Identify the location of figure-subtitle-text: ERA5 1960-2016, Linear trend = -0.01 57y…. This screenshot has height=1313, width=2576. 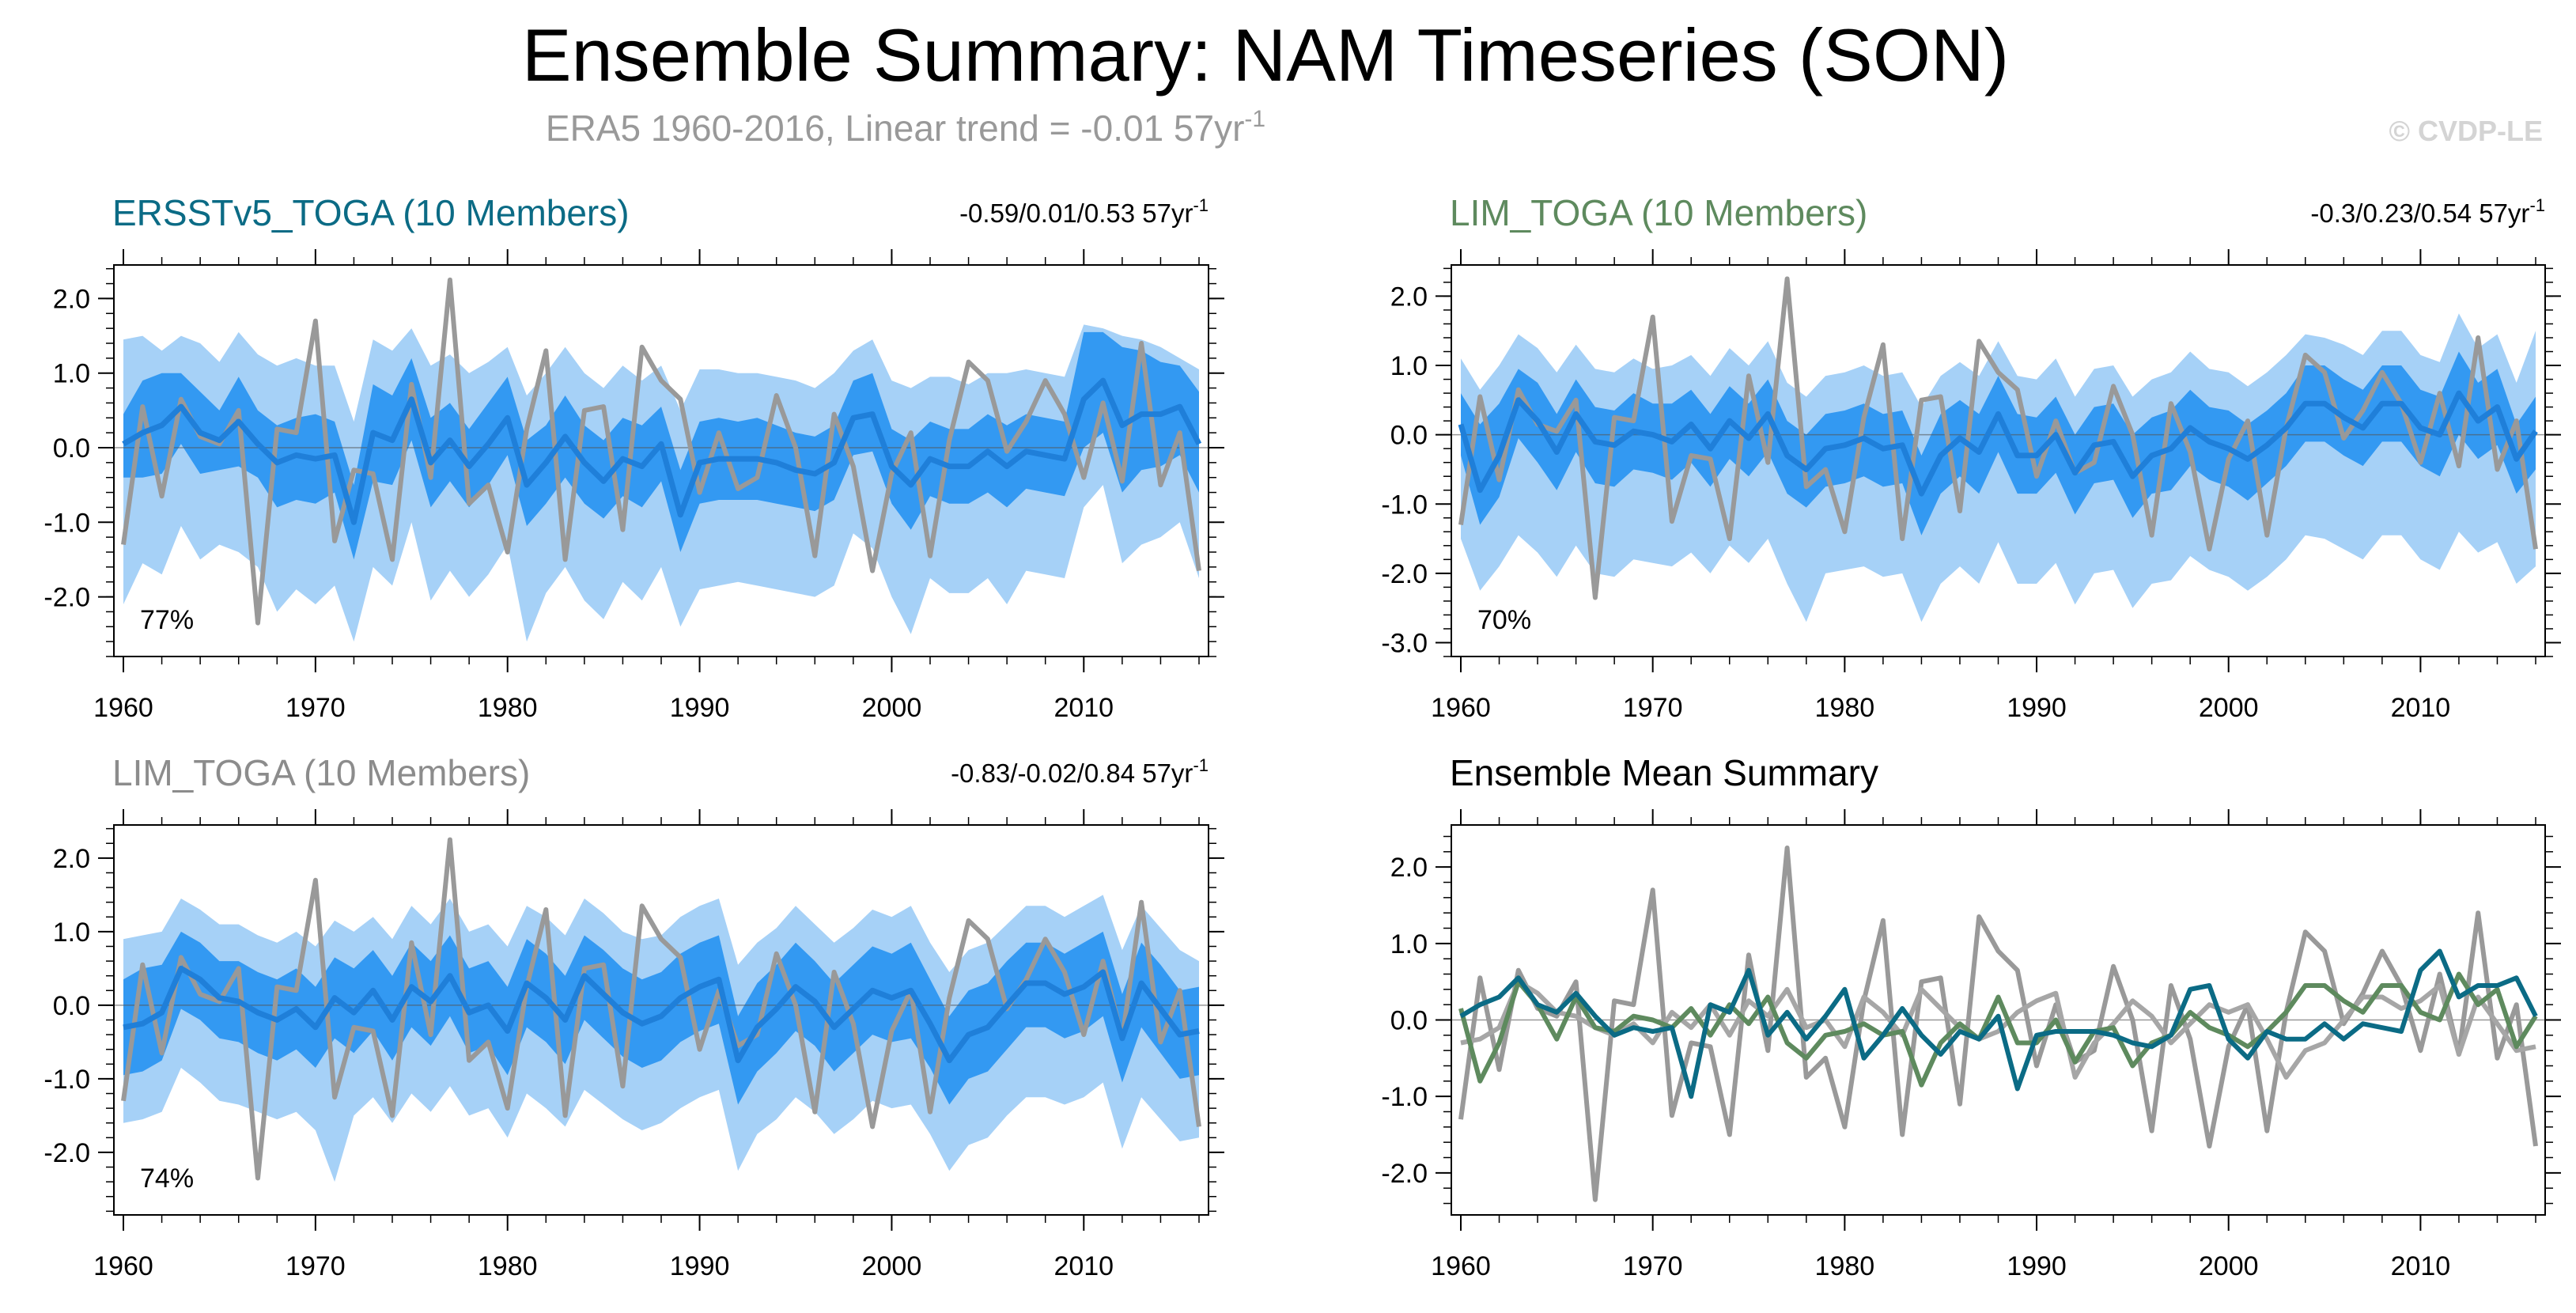
(896, 128).